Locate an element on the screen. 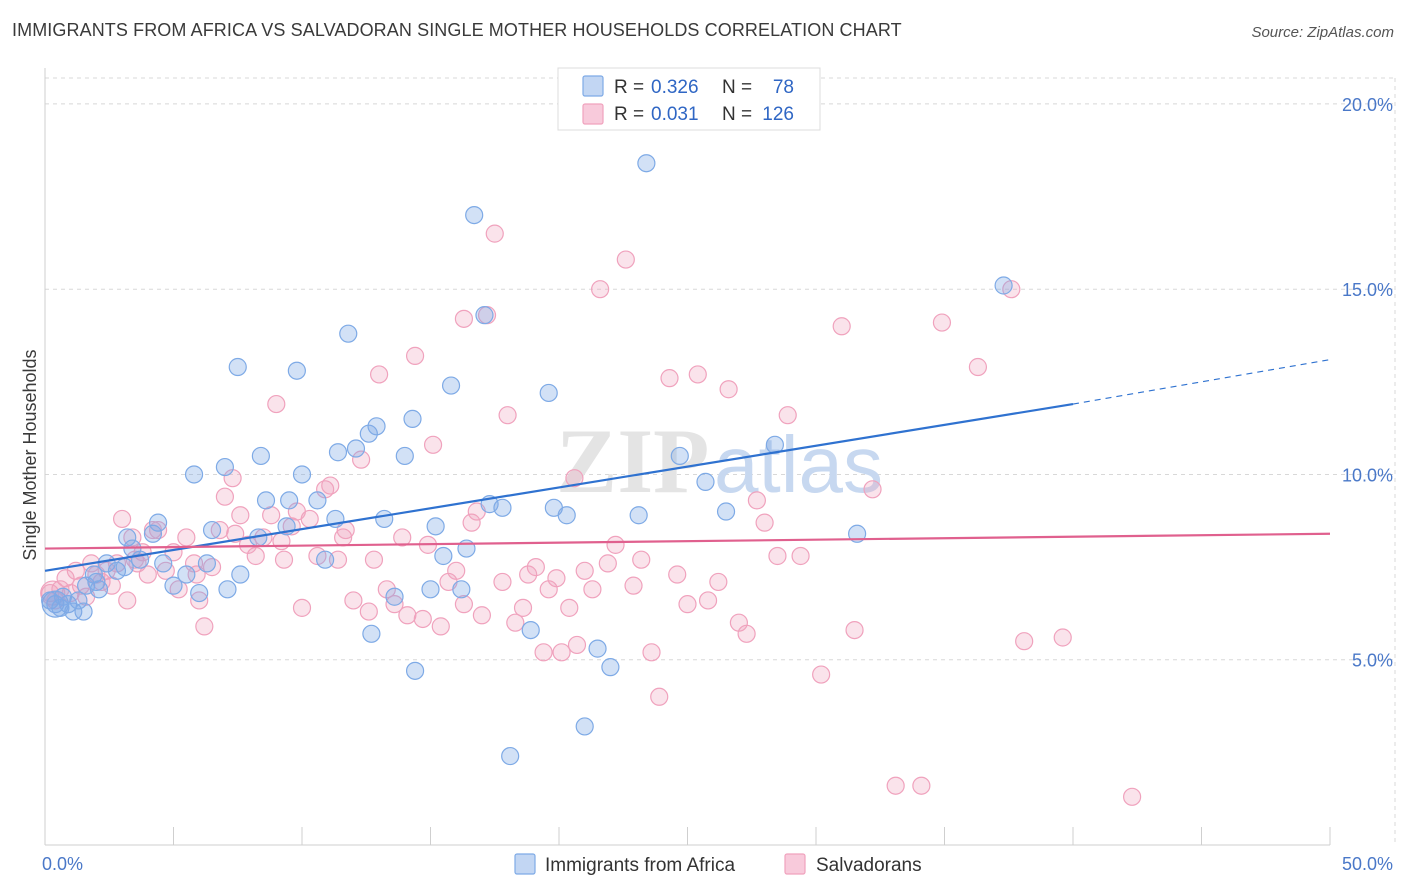 This screenshot has width=1406, height=892. trend-line-africa is located at coordinates (559, 487).